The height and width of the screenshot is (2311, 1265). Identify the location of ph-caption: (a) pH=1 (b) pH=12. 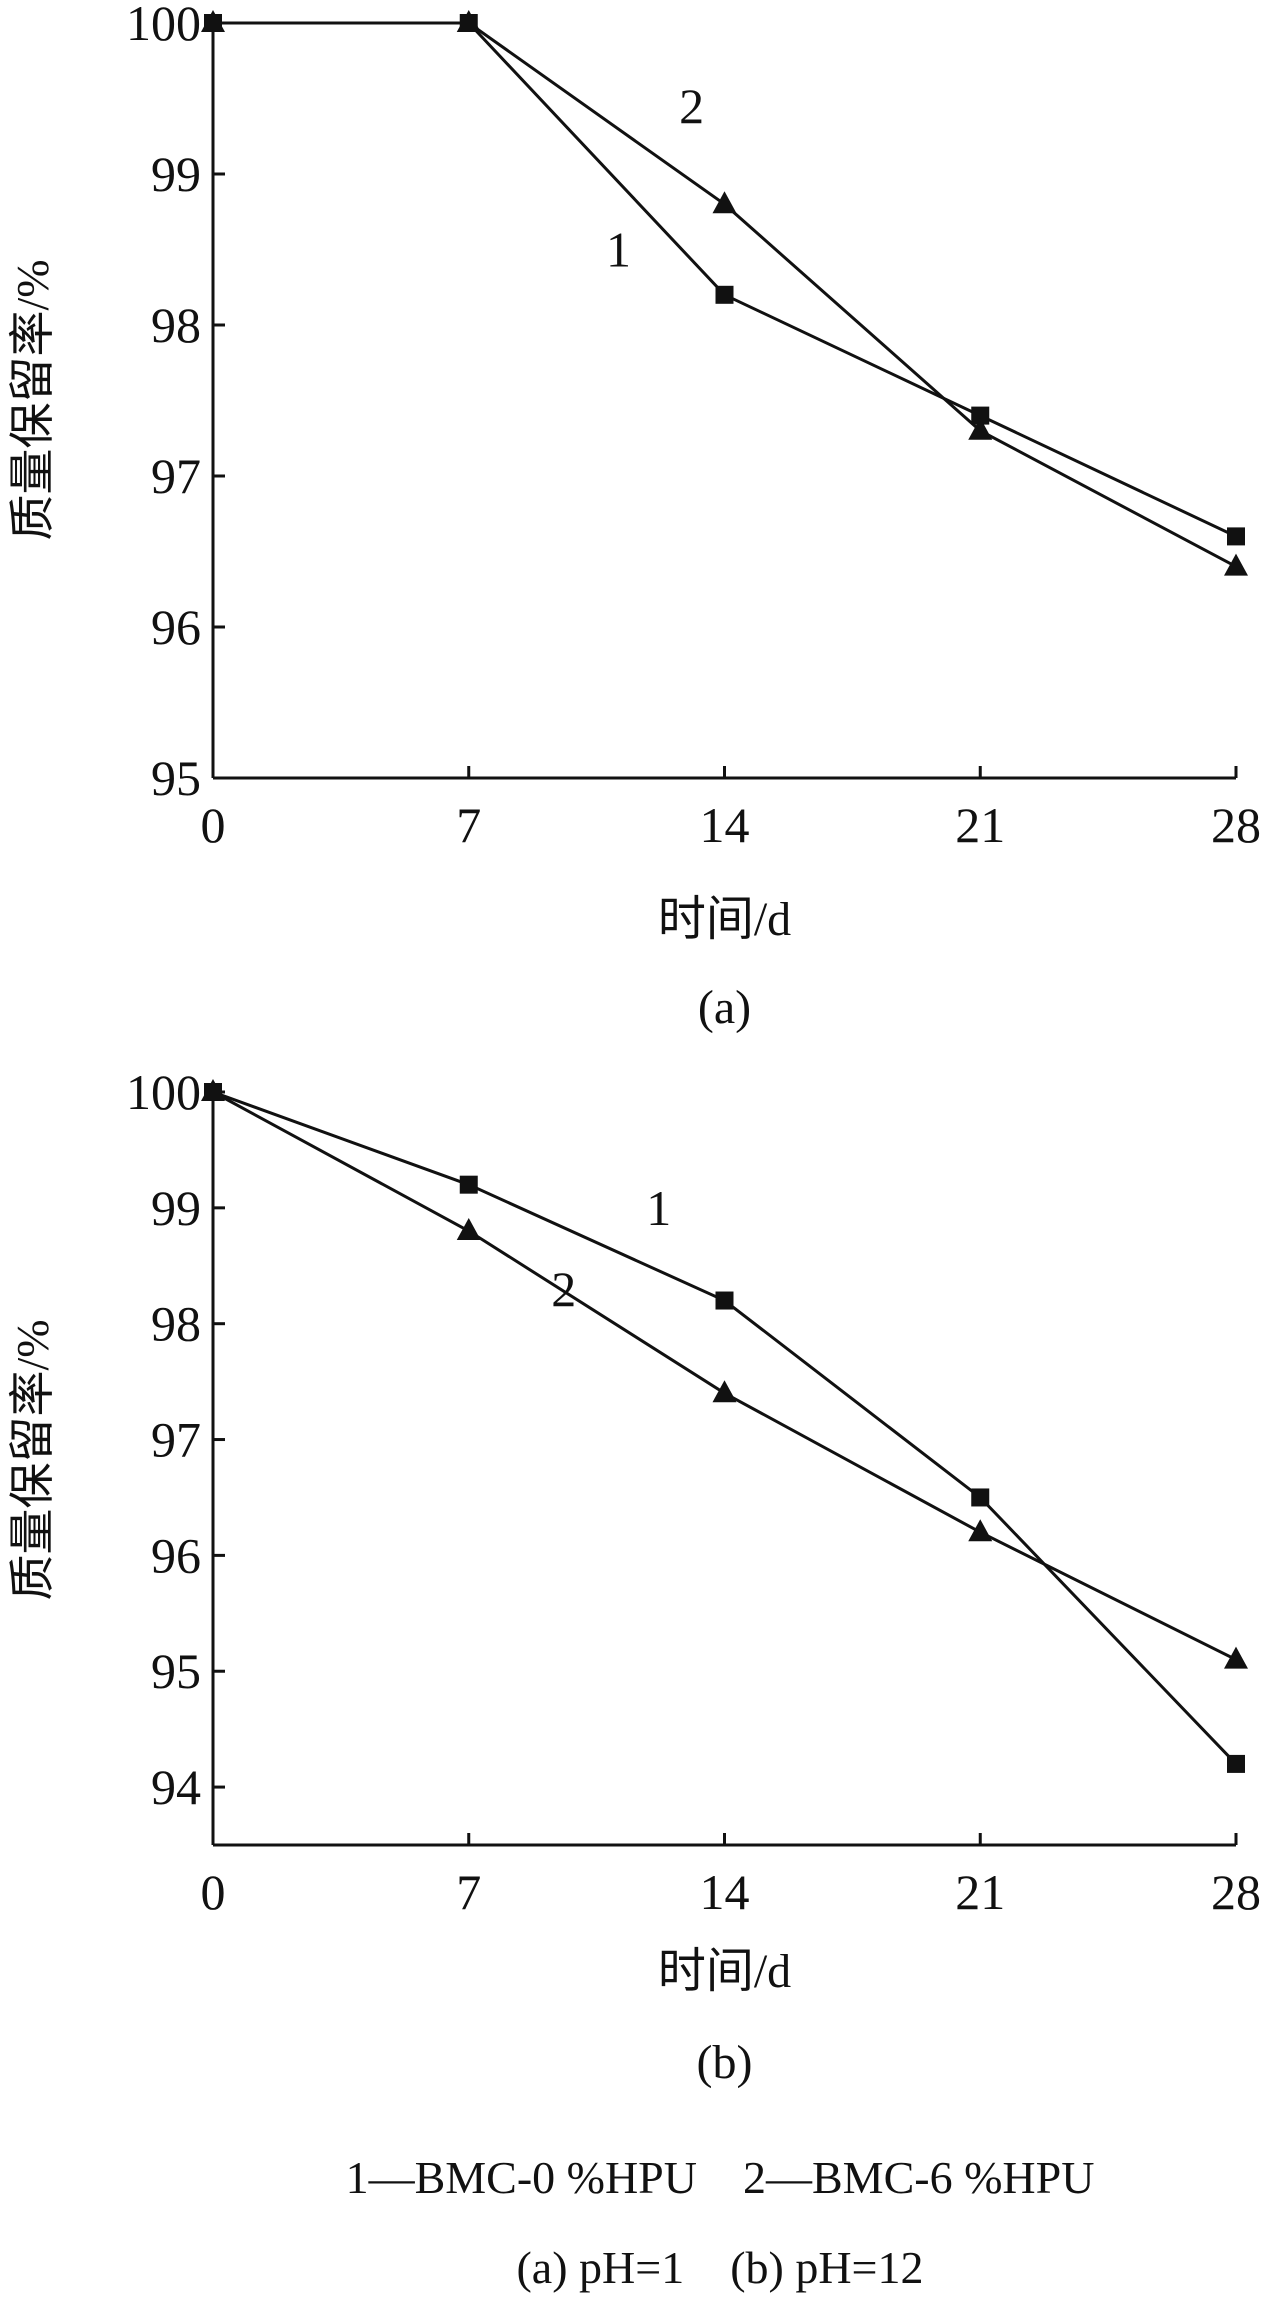
(719, 2267).